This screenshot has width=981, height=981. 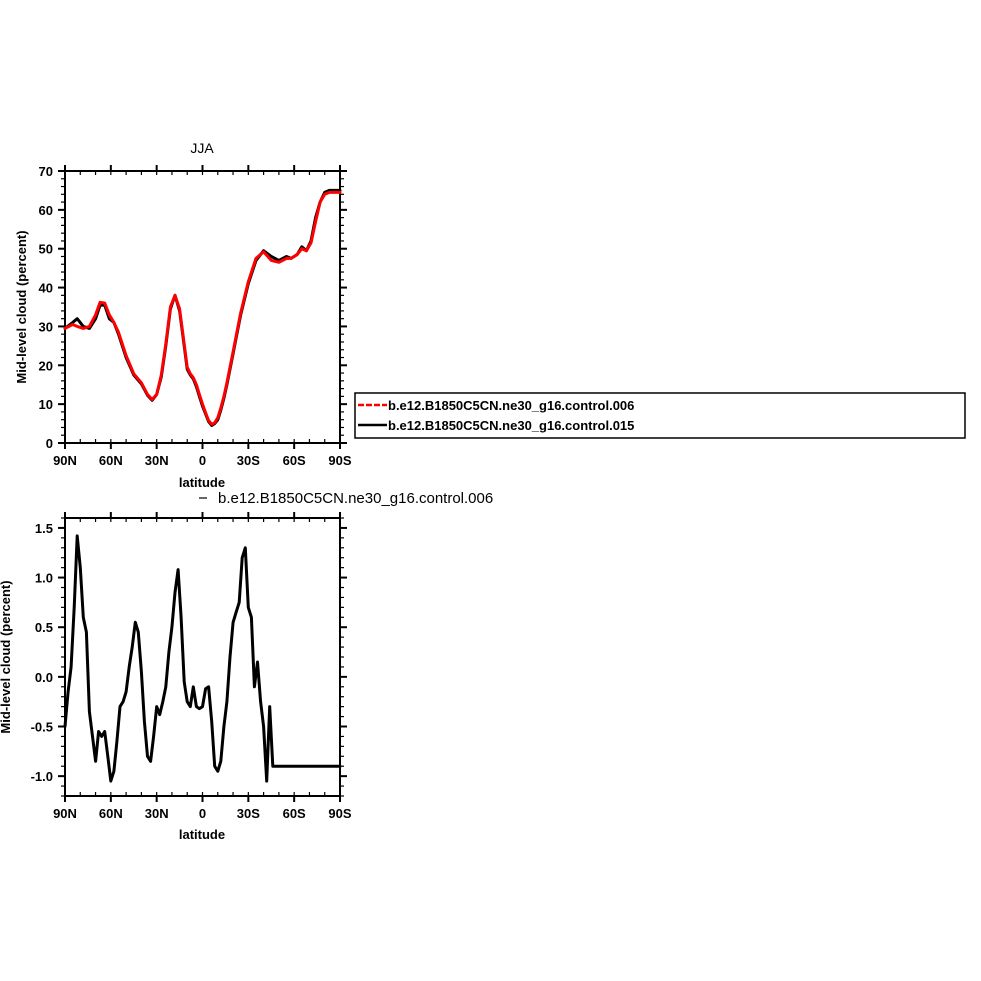 What do you see at coordinates (44, 578) in the screenshot?
I see `y-tick-label: 1.0` at bounding box center [44, 578].